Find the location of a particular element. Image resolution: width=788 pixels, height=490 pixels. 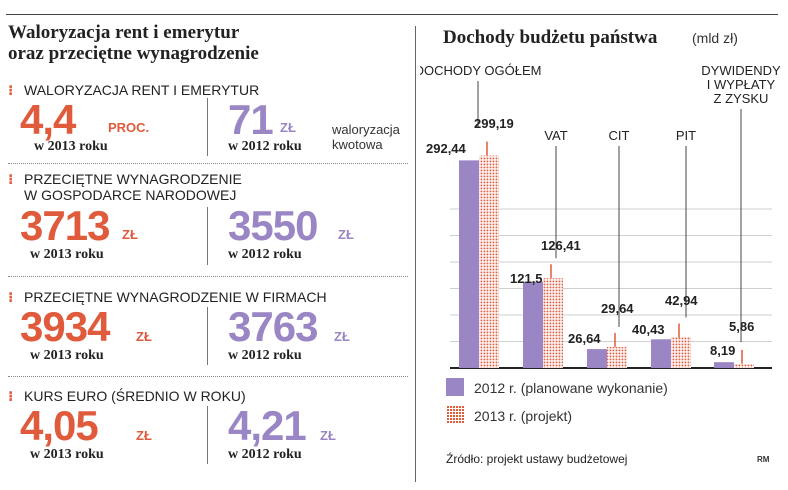

author-credit: RM is located at coordinates (763, 459).